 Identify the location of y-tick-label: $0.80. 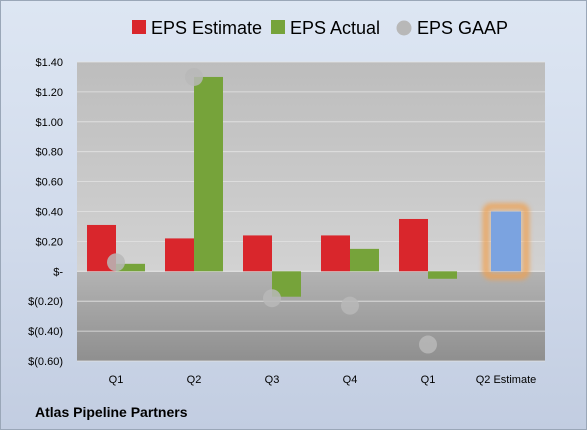
(49, 153).